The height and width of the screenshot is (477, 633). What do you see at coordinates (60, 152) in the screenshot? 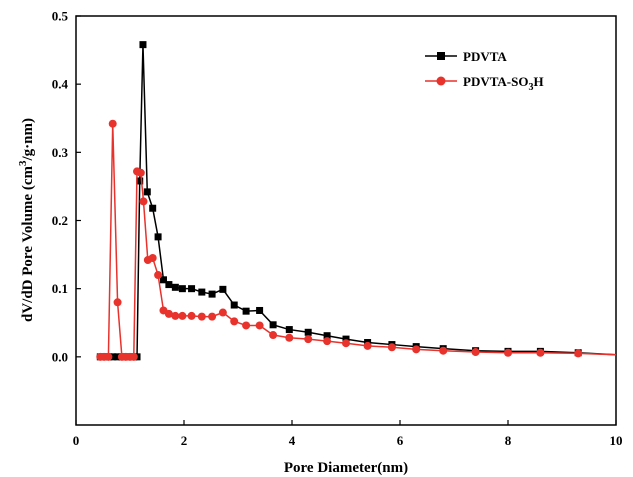
I see `y-tick-label: 0.3` at bounding box center [60, 152].